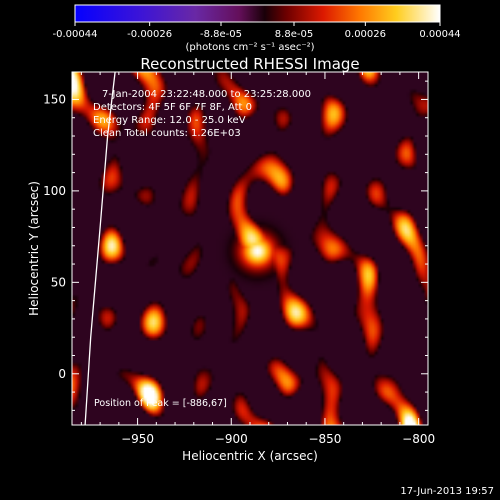 The image size is (500, 500). I want to click on colorbar-tick-label: -8.8e-05, so click(221, 34).